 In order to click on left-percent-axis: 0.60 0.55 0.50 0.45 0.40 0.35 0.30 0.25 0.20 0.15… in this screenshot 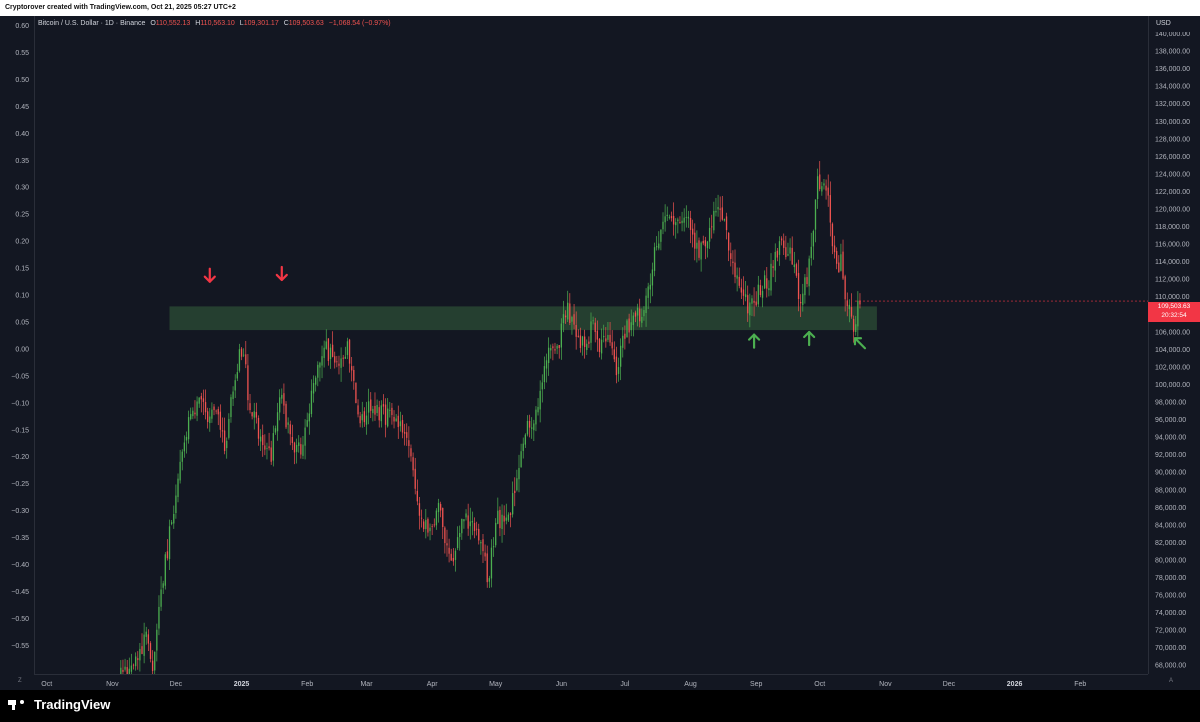, I will do `click(17, 345)`.